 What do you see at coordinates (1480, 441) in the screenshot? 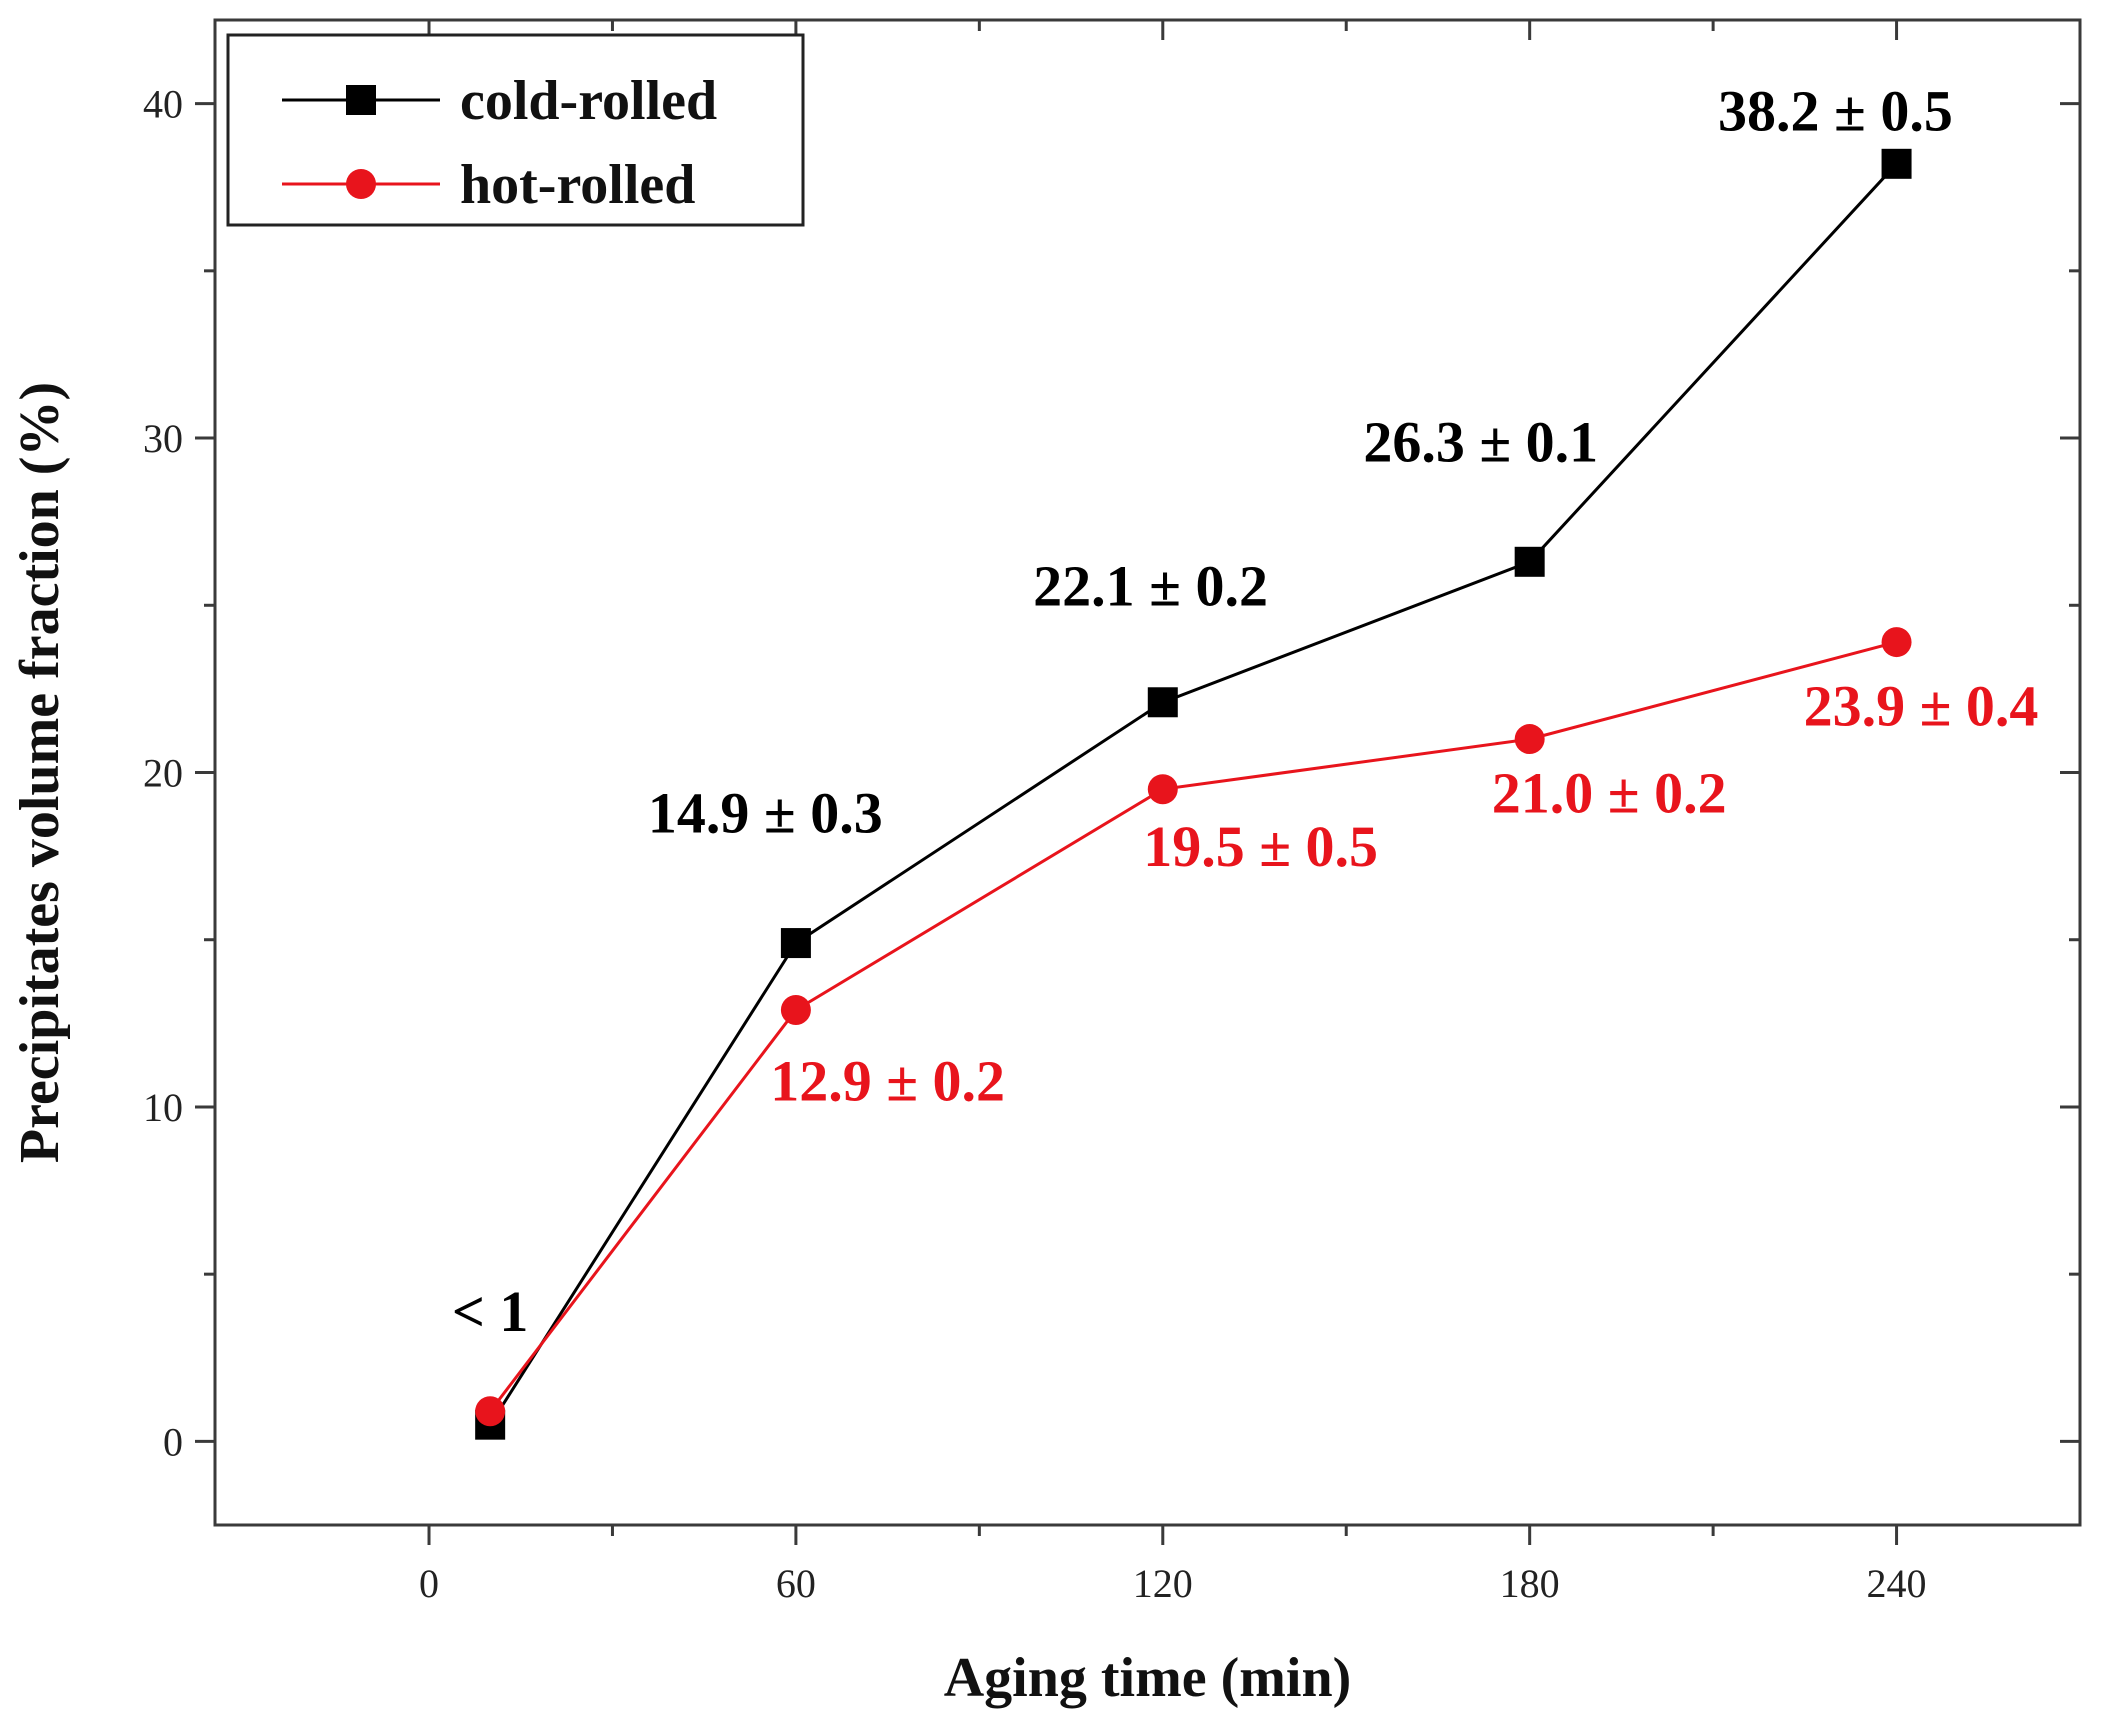
I see `data-label-cold-rolled: 26.3 ± 0.1` at bounding box center [1480, 441].